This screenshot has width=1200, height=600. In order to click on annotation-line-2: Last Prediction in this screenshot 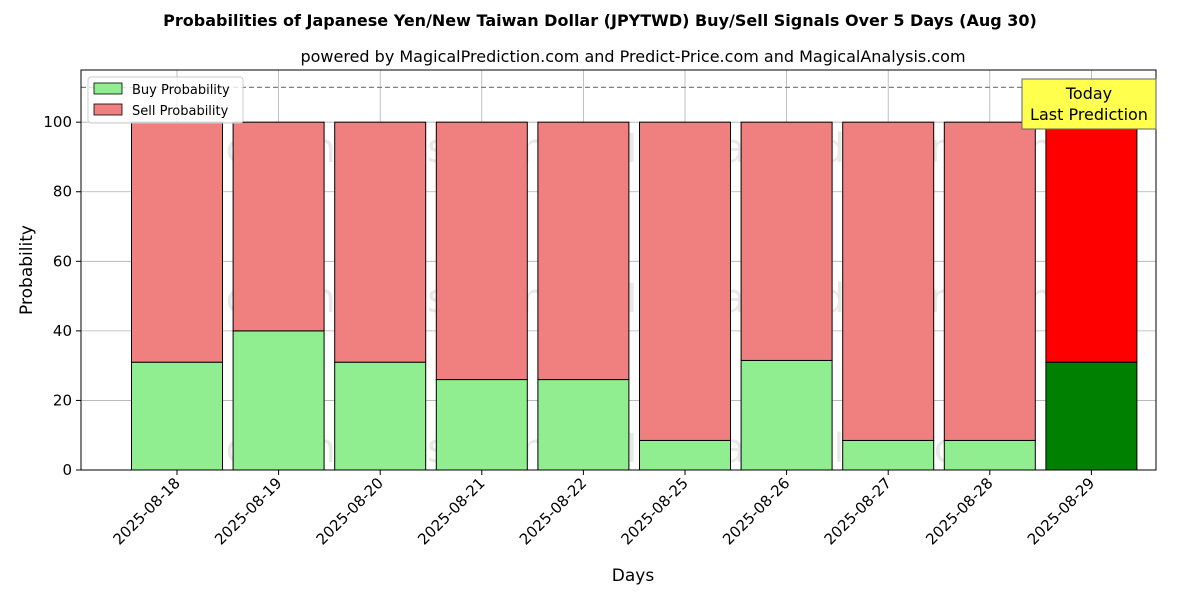, I will do `click(1089, 114)`.